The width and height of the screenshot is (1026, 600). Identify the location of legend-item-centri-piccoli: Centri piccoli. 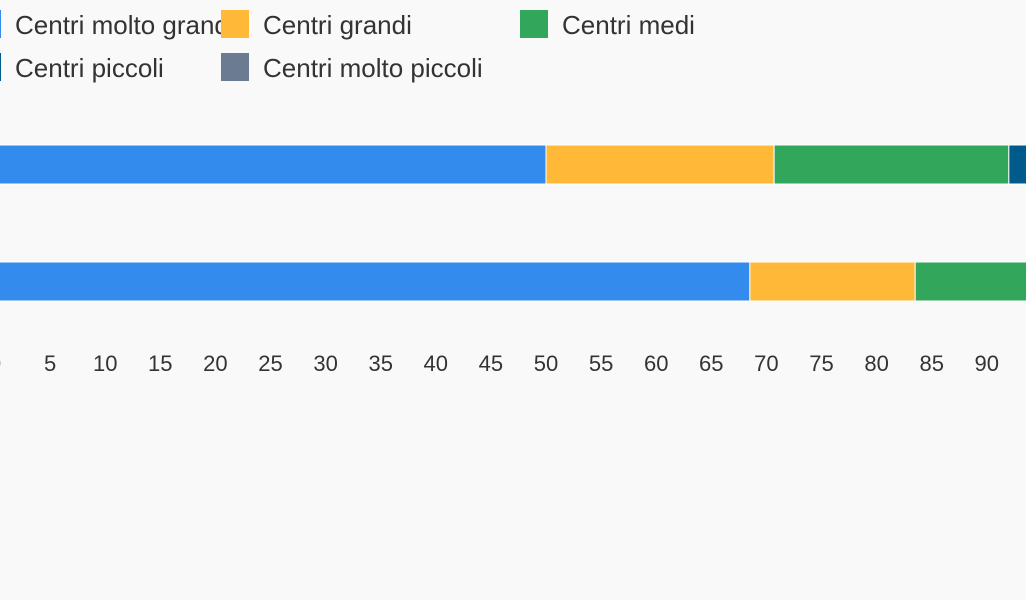
(82, 68).